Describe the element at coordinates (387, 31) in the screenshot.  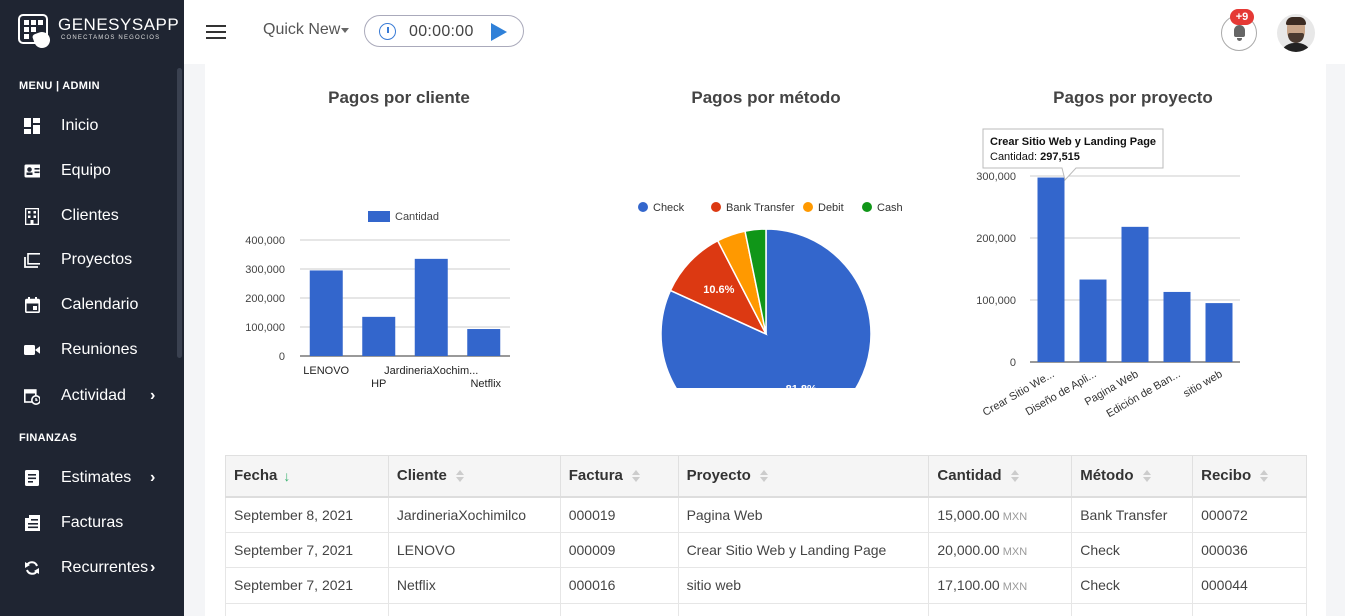
I see `stopwatch-icon` at that location.